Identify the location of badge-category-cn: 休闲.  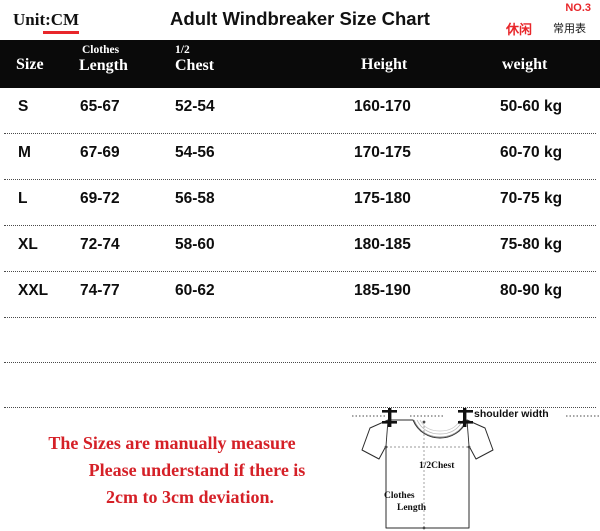
(519, 30).